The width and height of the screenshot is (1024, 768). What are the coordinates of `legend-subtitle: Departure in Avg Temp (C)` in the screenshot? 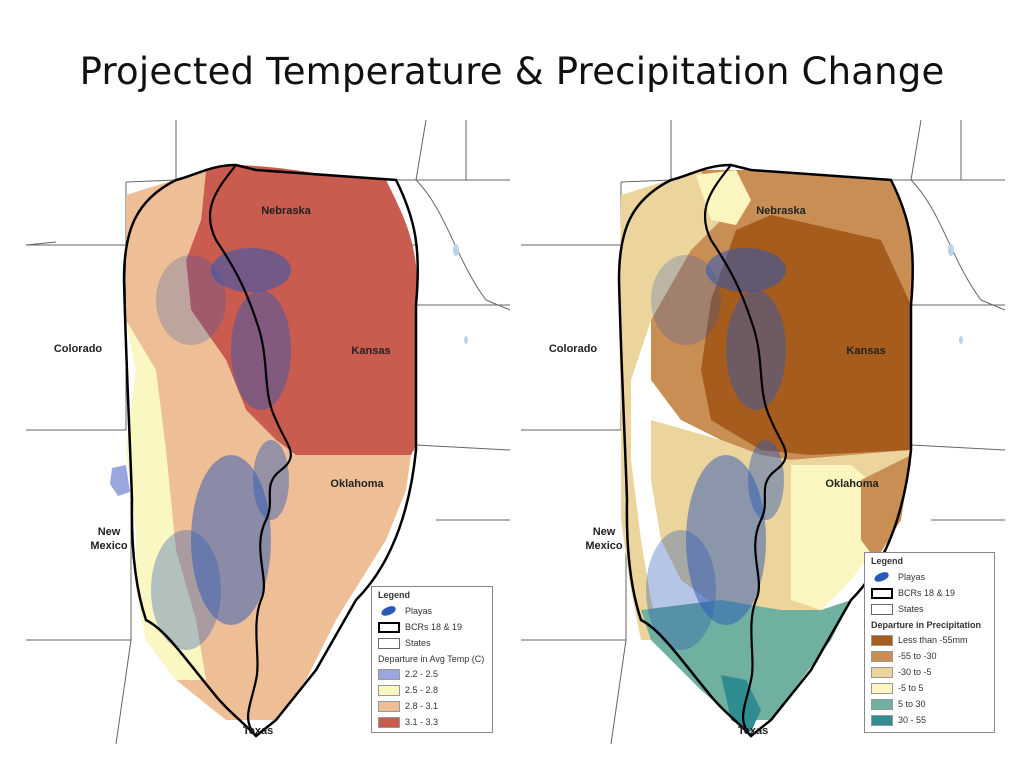 It's located at (431, 659).